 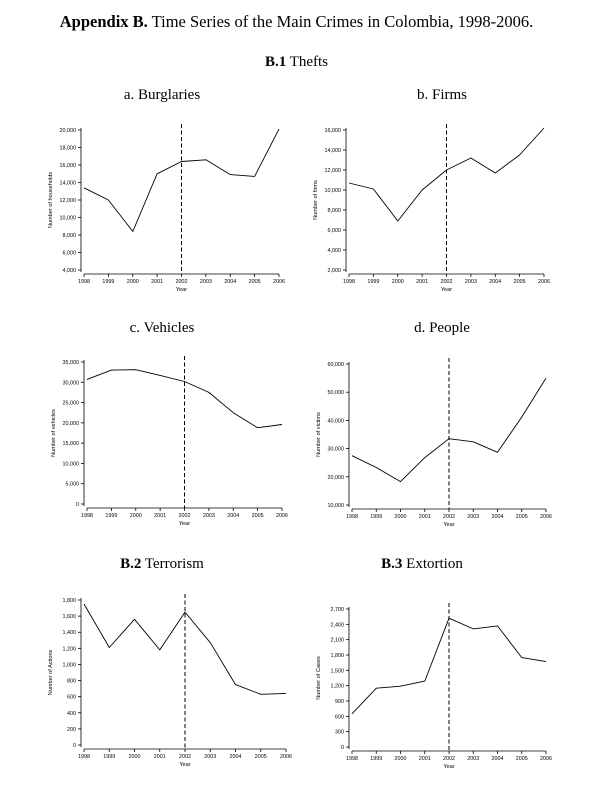 I want to click on subtitle-firms: b. Firms, so click(x=441, y=95).